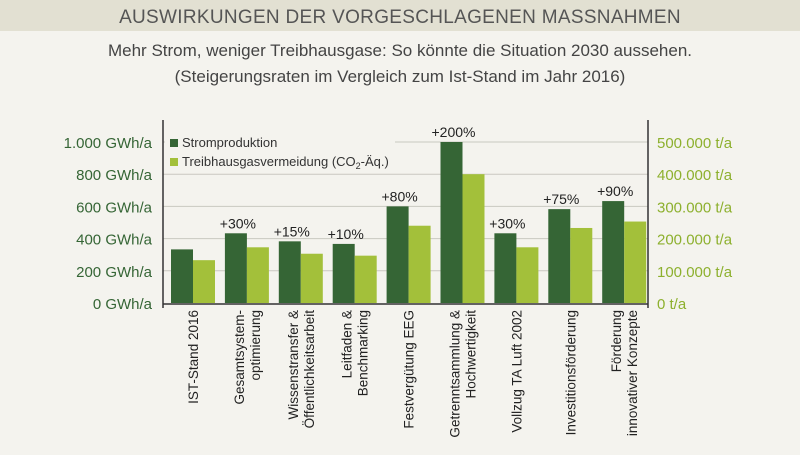  What do you see at coordinates (347, 344) in the screenshot?
I see `x-tick-label: Leitfaden &` at bounding box center [347, 344].